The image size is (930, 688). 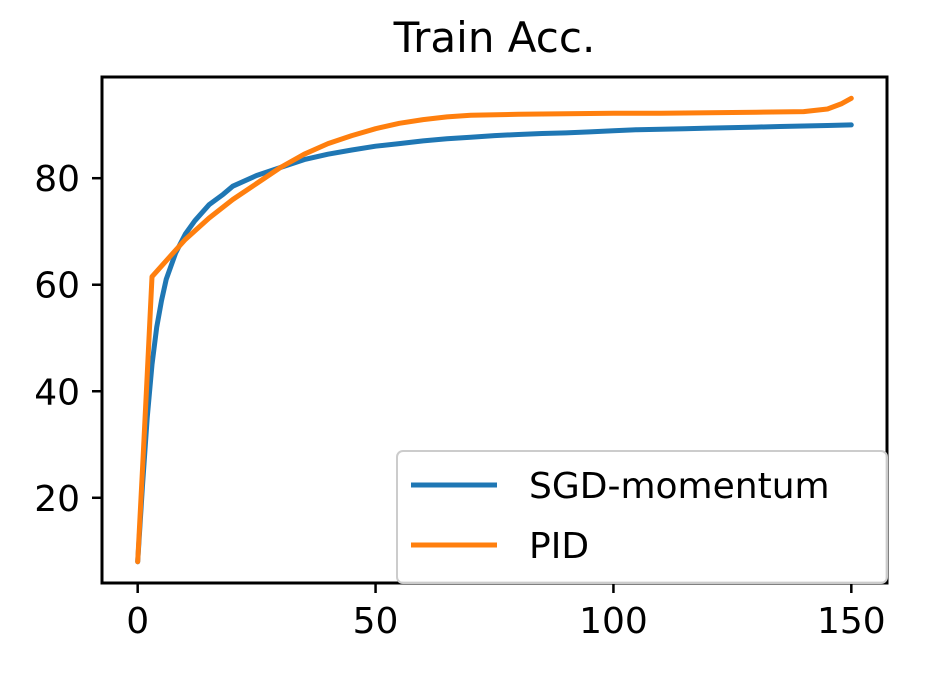 What do you see at coordinates (679, 486) in the screenshot?
I see `legend-label-0: SGD-momentum` at bounding box center [679, 486].